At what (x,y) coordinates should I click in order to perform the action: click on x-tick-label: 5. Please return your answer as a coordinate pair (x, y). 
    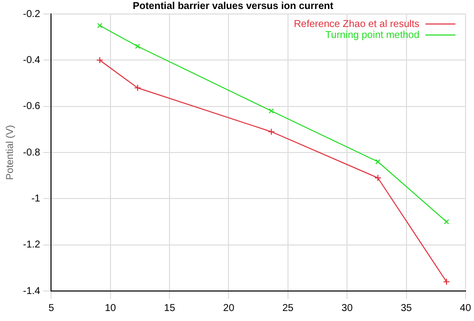
    Looking at the image, I should click on (51, 308).